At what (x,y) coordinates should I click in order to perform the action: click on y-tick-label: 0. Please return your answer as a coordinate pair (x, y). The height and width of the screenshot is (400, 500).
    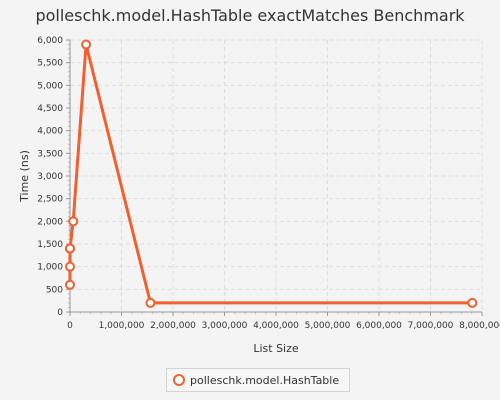
    Looking at the image, I should click on (60, 313).